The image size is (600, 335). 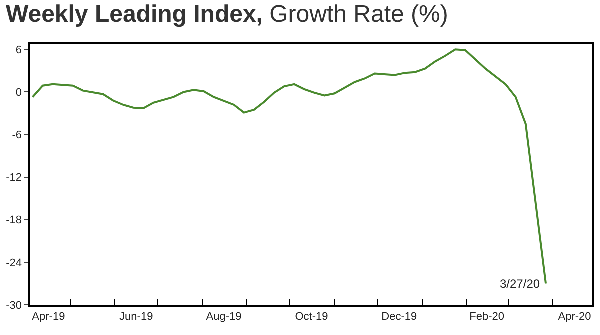 What do you see at coordinates (137, 316) in the screenshot?
I see `x-tick-label: Jun-19` at bounding box center [137, 316].